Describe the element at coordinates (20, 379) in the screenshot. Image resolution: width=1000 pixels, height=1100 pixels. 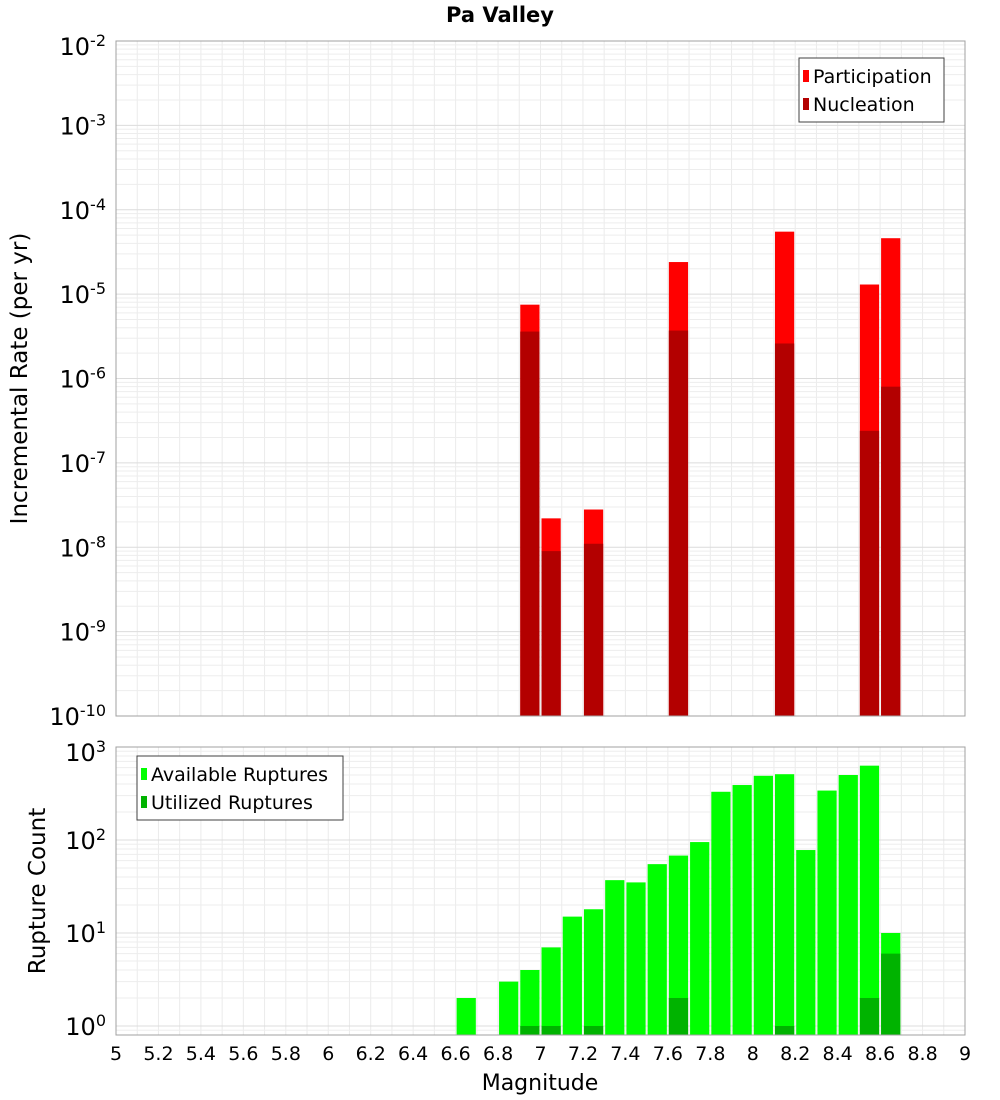
I see `y-axis-label: Incremental Rate (per yr)` at that location.